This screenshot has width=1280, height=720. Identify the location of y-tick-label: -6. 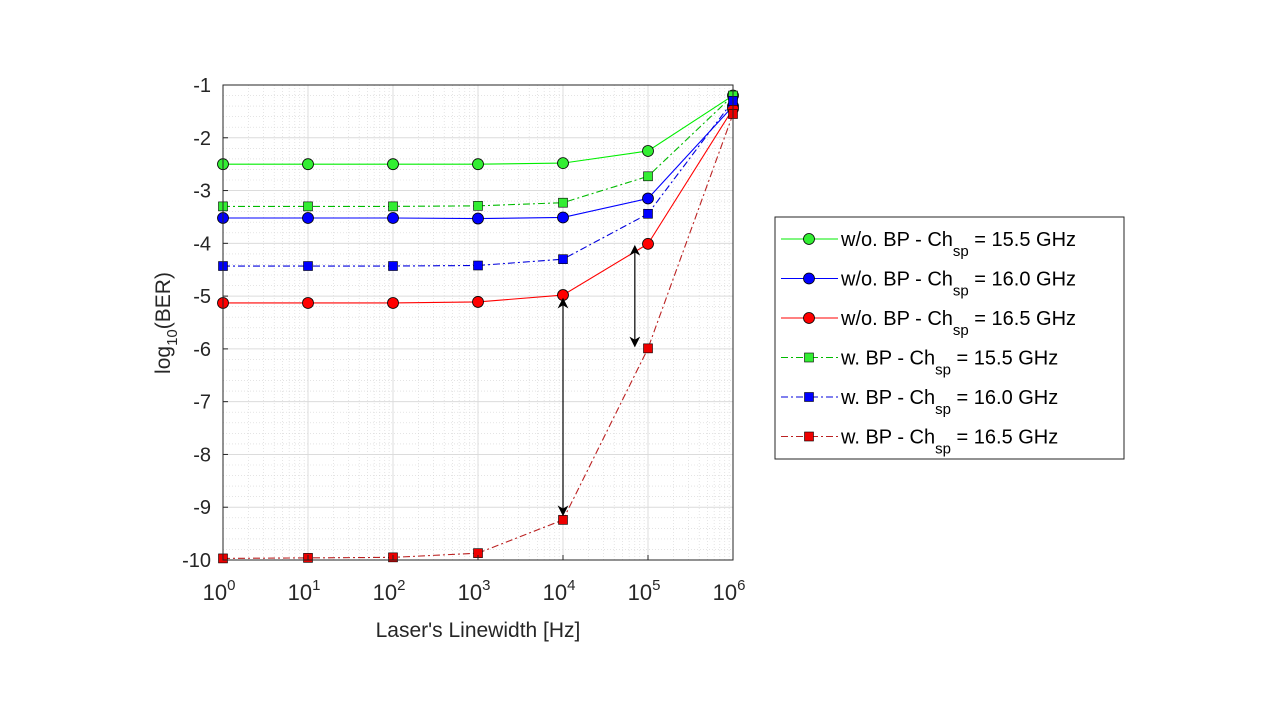
(202, 350).